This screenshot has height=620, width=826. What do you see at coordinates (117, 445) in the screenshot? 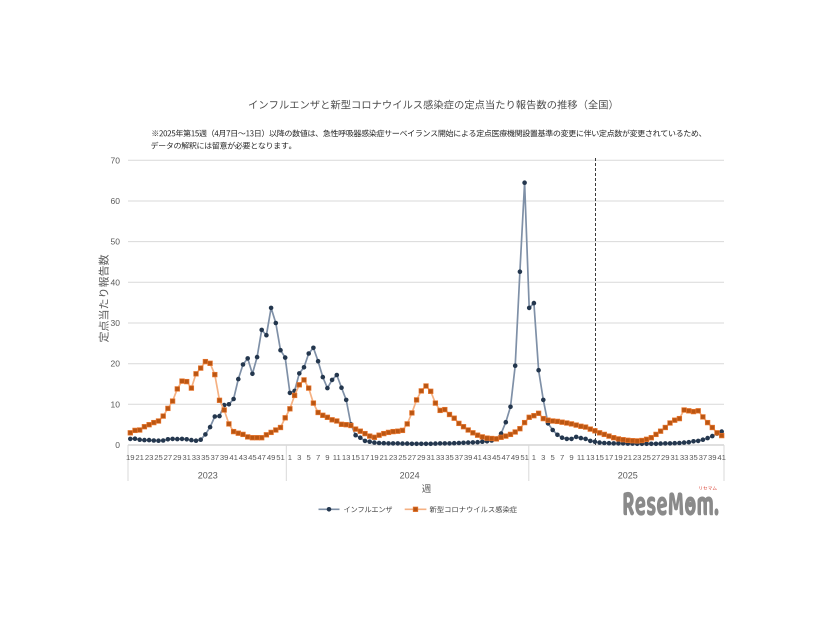
I see `svg-text: 0` at bounding box center [117, 445].